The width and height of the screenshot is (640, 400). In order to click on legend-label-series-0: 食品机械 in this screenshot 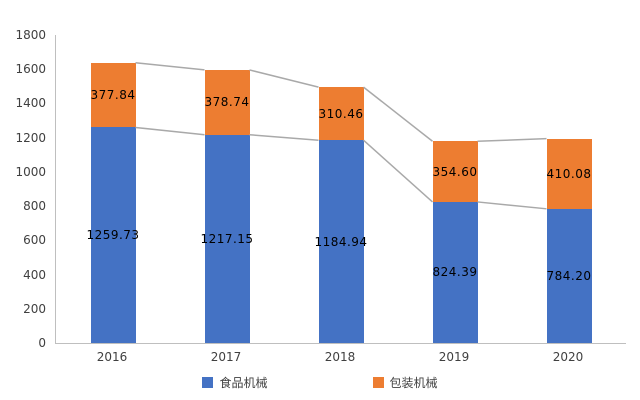, I will do `click(243, 383)`.